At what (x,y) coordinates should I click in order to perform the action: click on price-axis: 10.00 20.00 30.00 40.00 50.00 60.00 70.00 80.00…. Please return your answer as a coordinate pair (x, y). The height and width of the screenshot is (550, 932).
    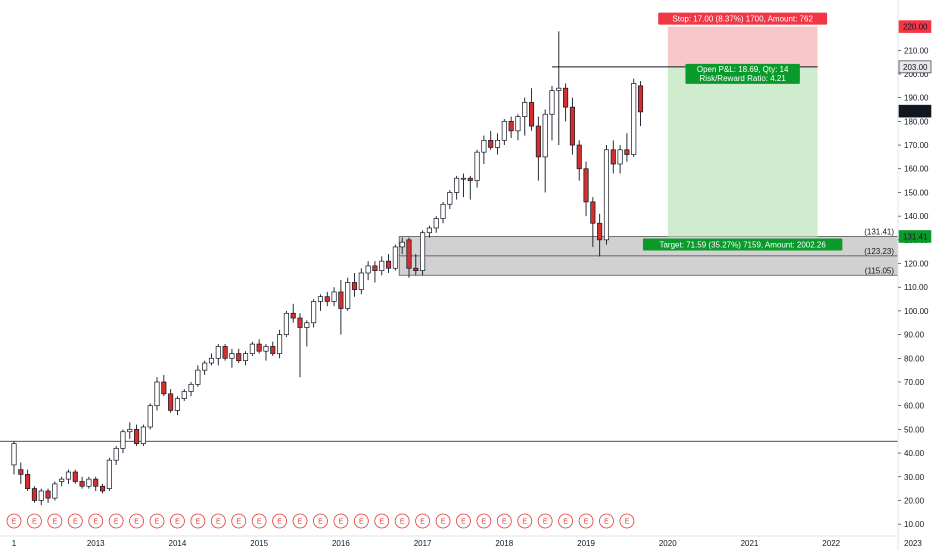
    Looking at the image, I should click on (915, 275).